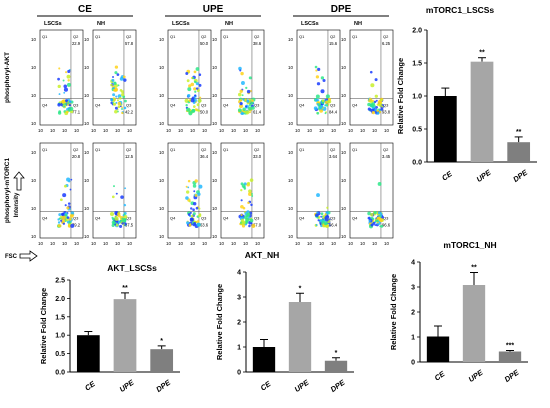  What do you see at coordinates (43, 326) in the screenshot?
I see `y-label-group: Relative Fold Change` at bounding box center [43, 326].